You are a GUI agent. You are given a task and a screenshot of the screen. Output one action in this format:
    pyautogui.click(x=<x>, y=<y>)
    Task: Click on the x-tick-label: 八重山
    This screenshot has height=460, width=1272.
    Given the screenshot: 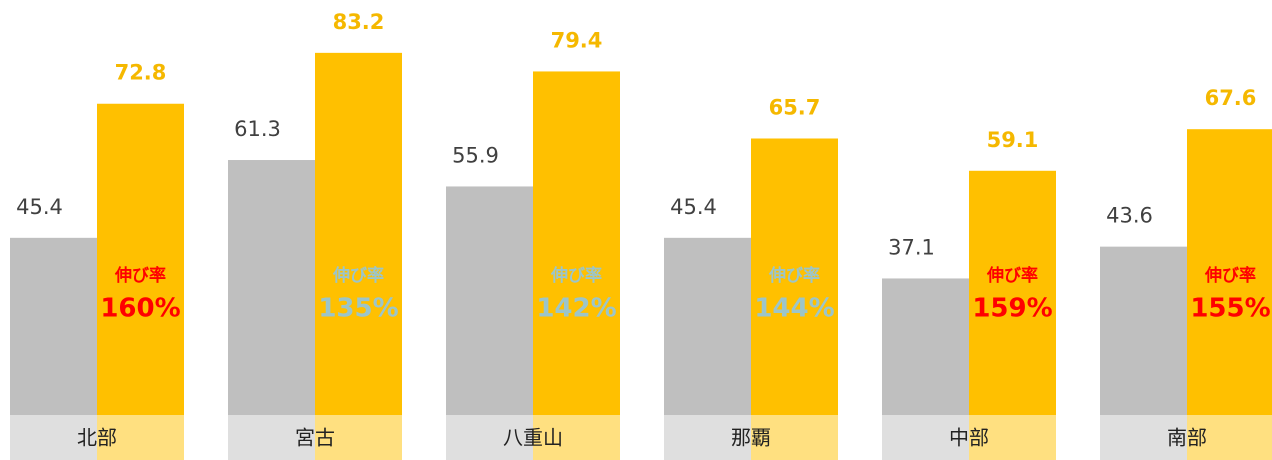 What is the action you would take?
    pyautogui.click(x=533, y=438)
    